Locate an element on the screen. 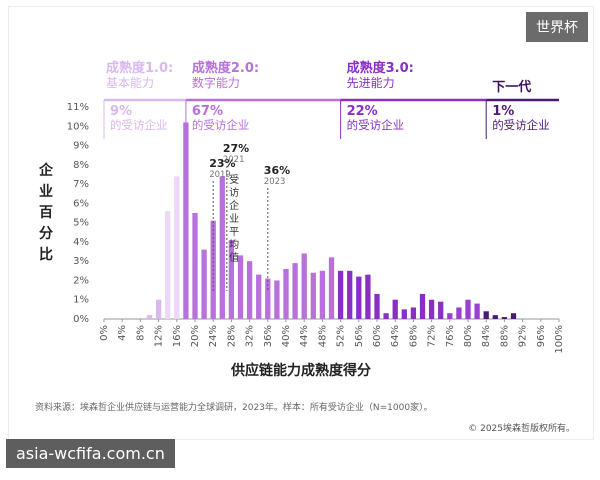  stage-title: 成熟度2.0: is located at coordinates (225, 68).